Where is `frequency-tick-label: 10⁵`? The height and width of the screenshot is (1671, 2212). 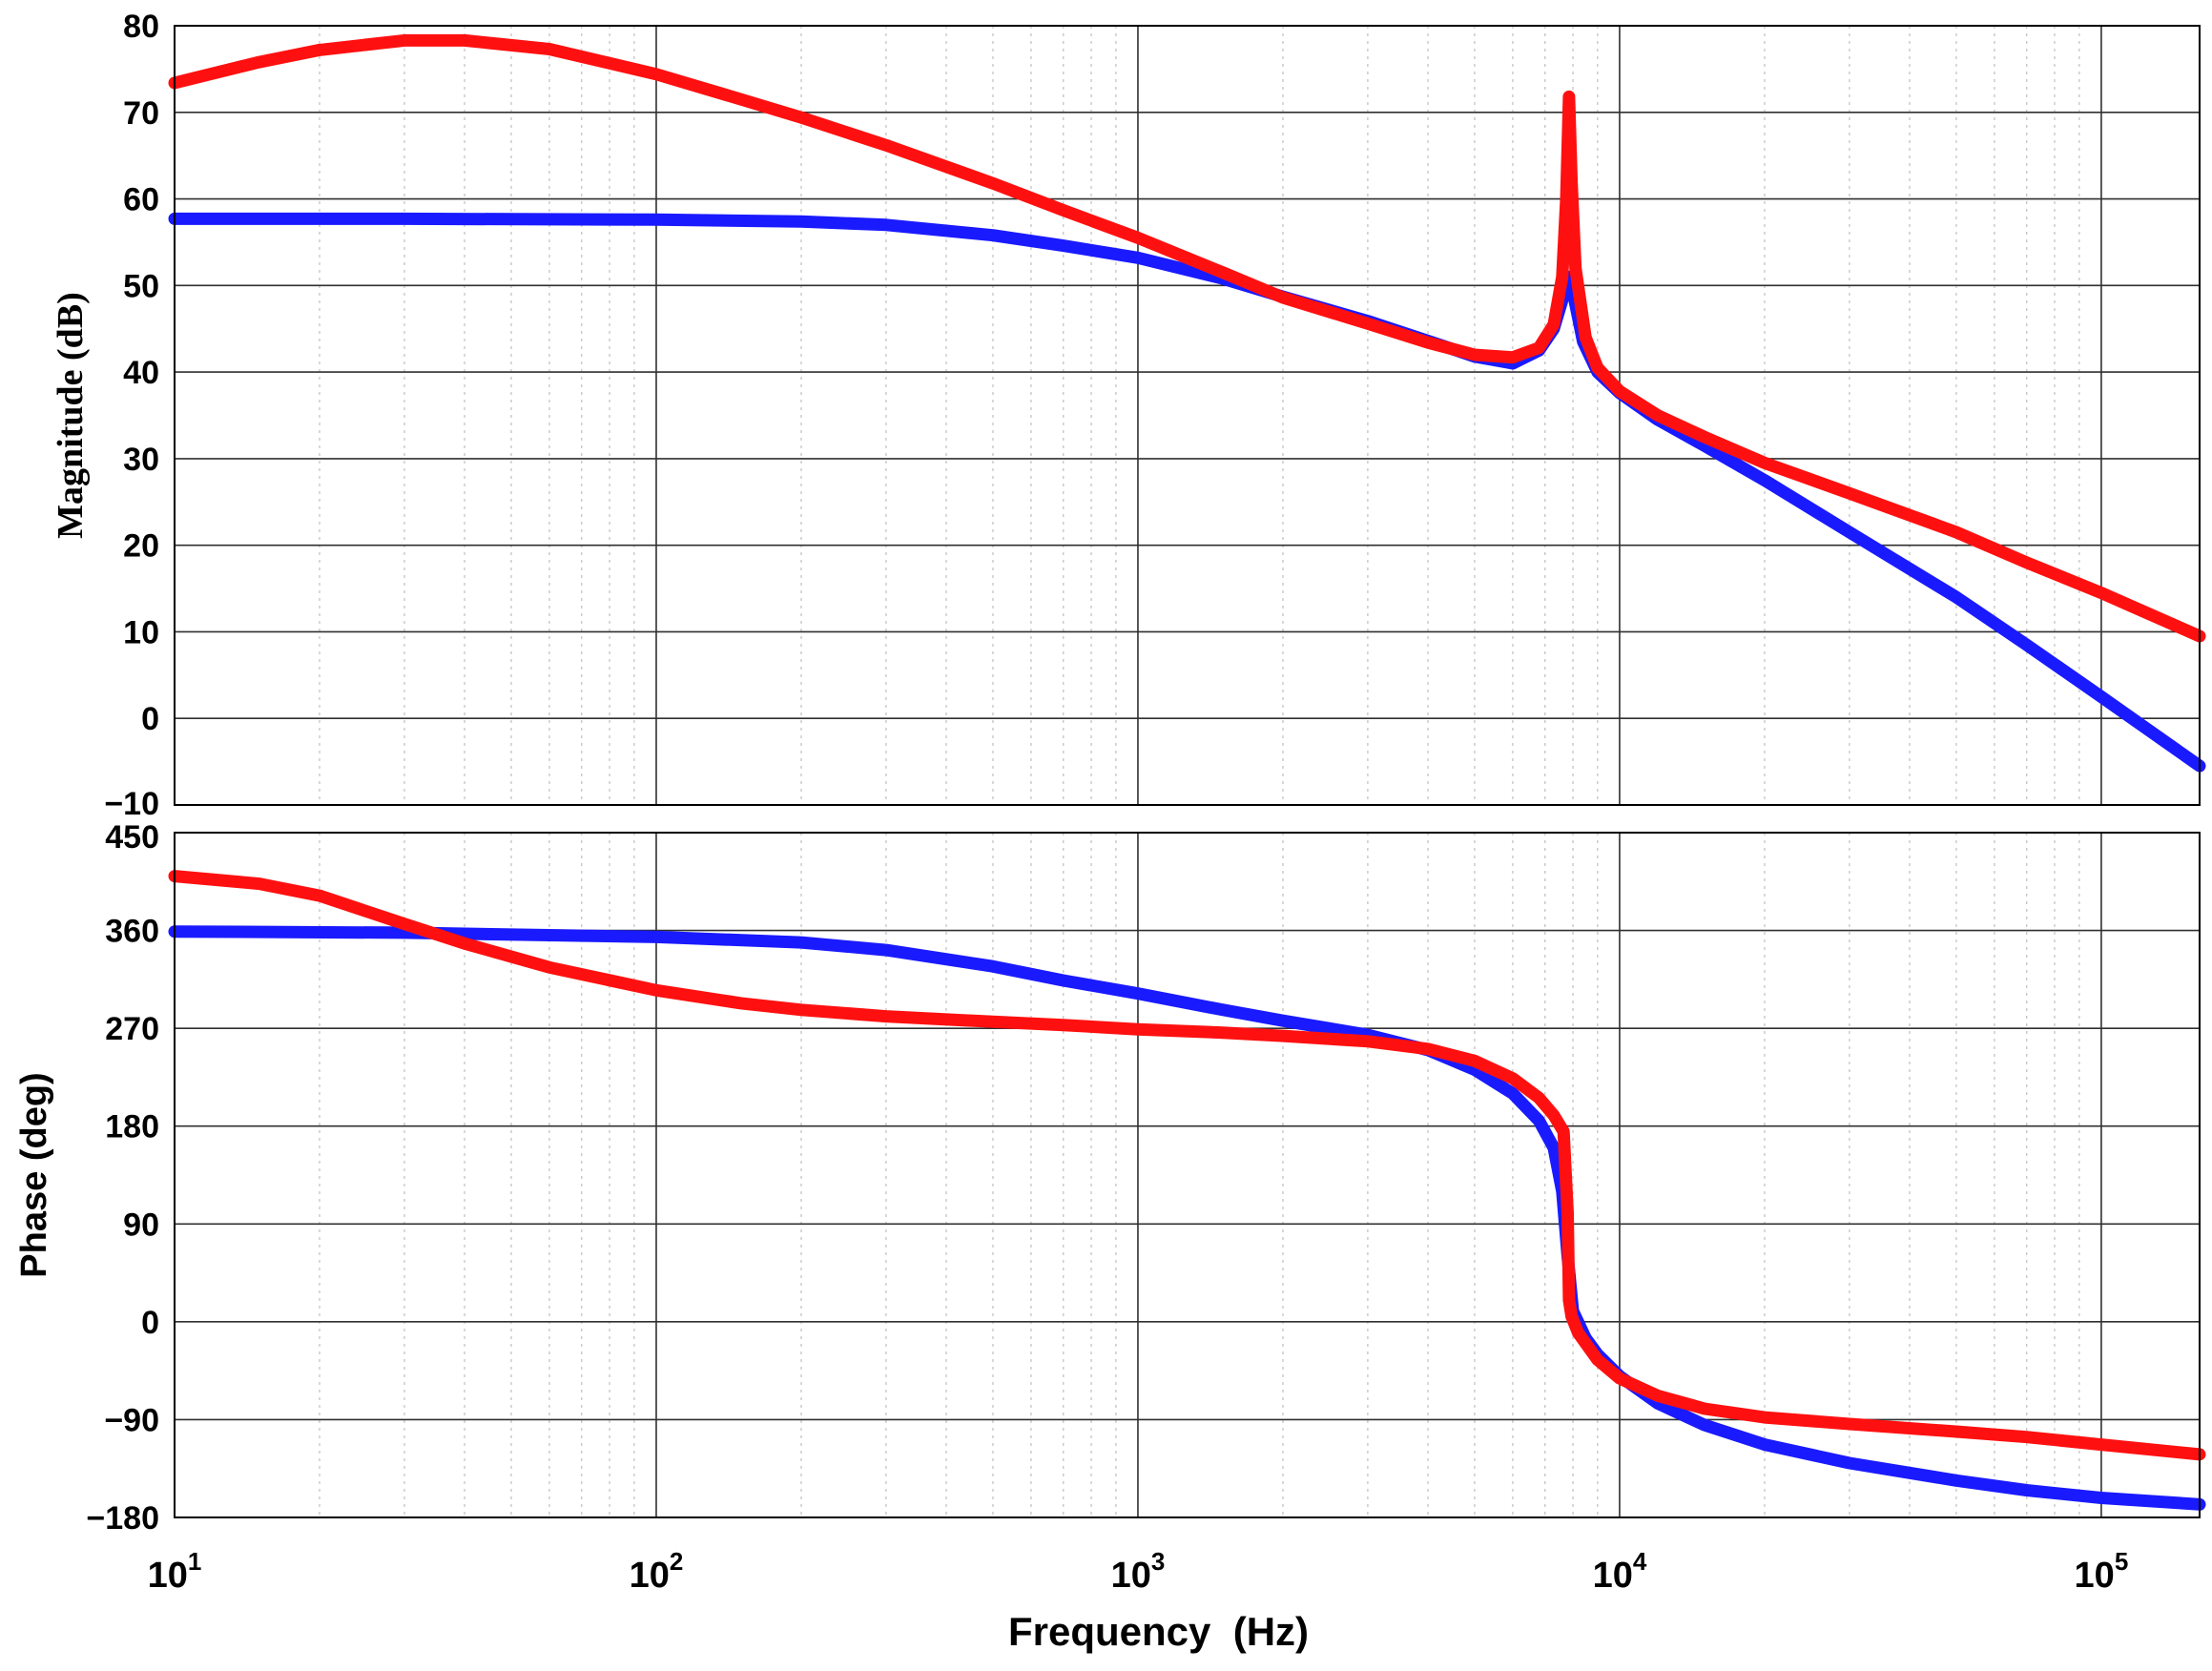 frequency-tick-label: 10⁵ is located at coordinates (2102, 1571).